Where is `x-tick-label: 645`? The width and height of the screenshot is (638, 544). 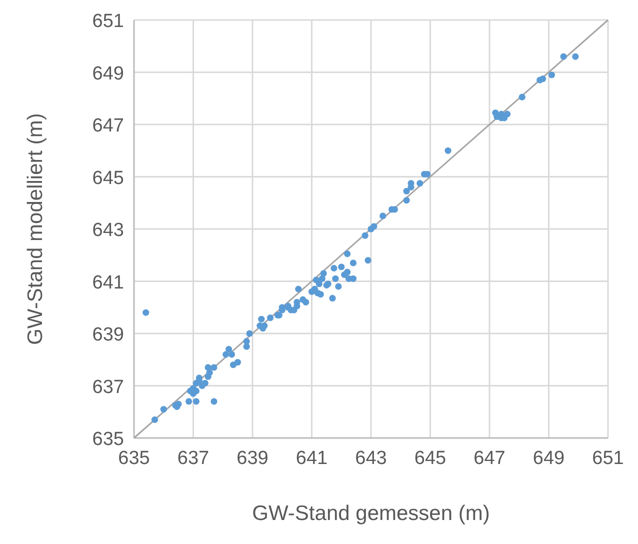
x-tick-label: 645 is located at coordinates (430, 458).